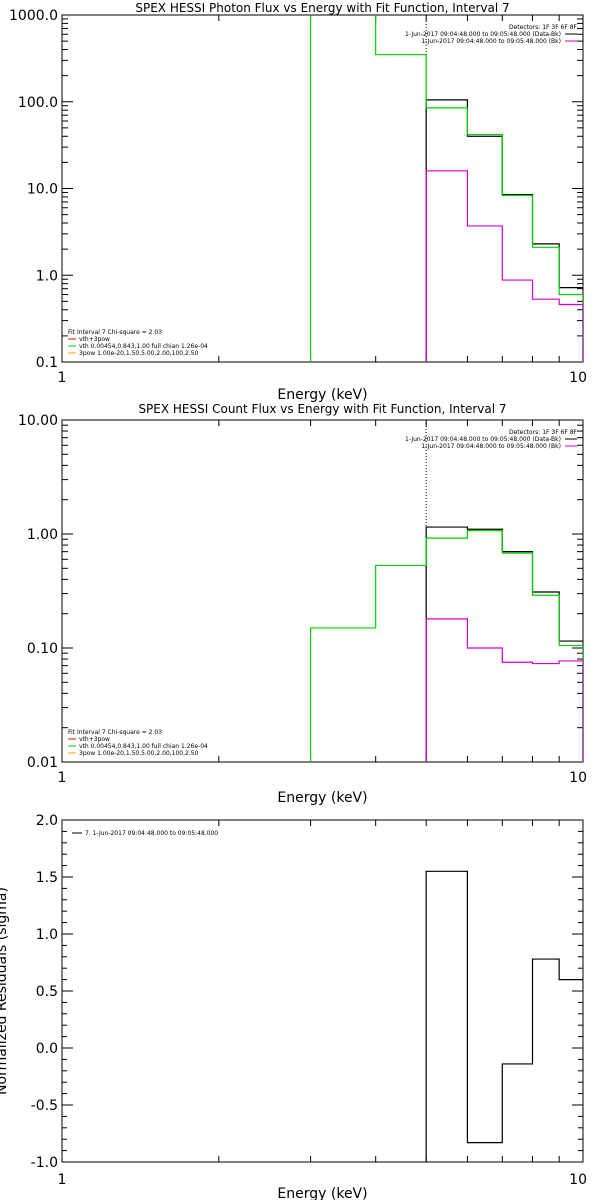  Describe the element at coordinates (42, 763) in the screenshot. I see `y-tick-label: 0.01` at that location.